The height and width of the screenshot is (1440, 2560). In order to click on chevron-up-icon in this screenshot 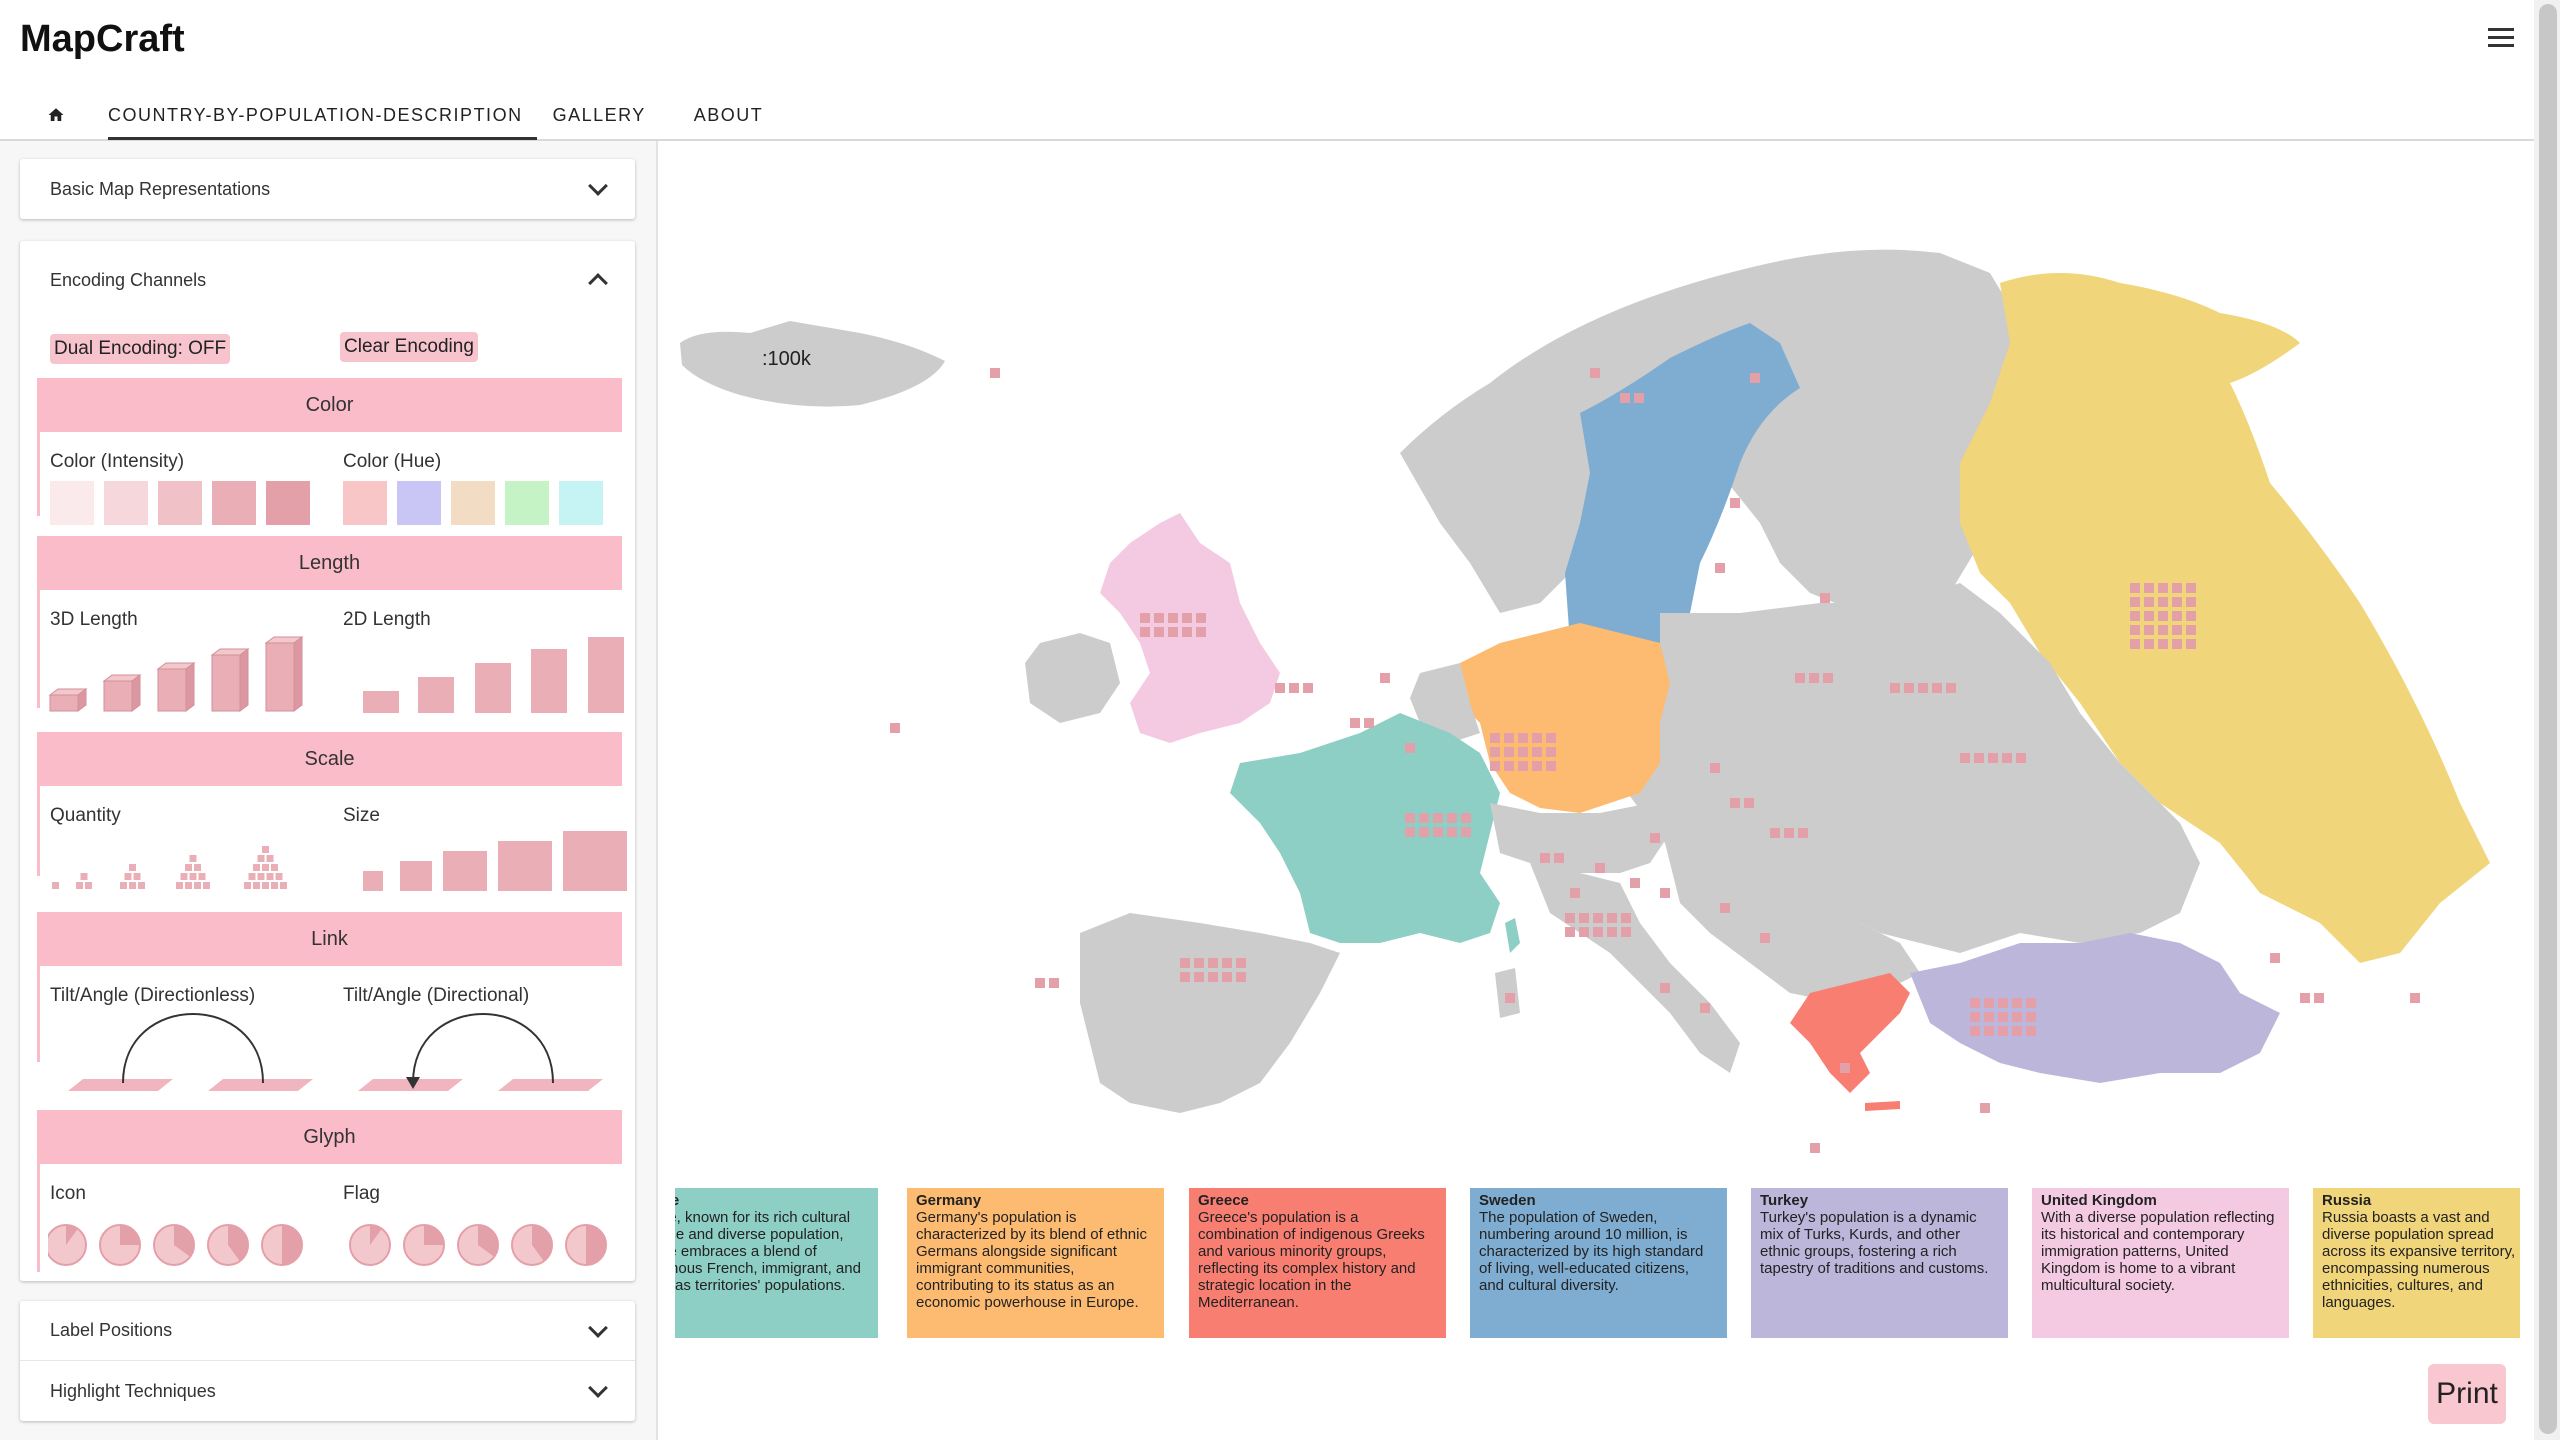, I will do `click(598, 283)`.